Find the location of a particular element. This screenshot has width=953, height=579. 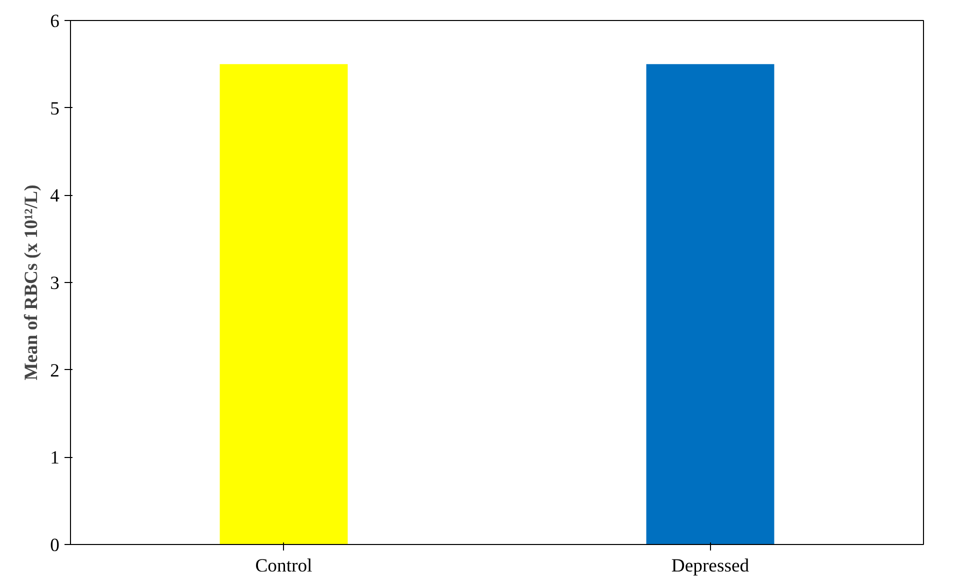

x-tick-label: Depressed is located at coordinates (710, 566).